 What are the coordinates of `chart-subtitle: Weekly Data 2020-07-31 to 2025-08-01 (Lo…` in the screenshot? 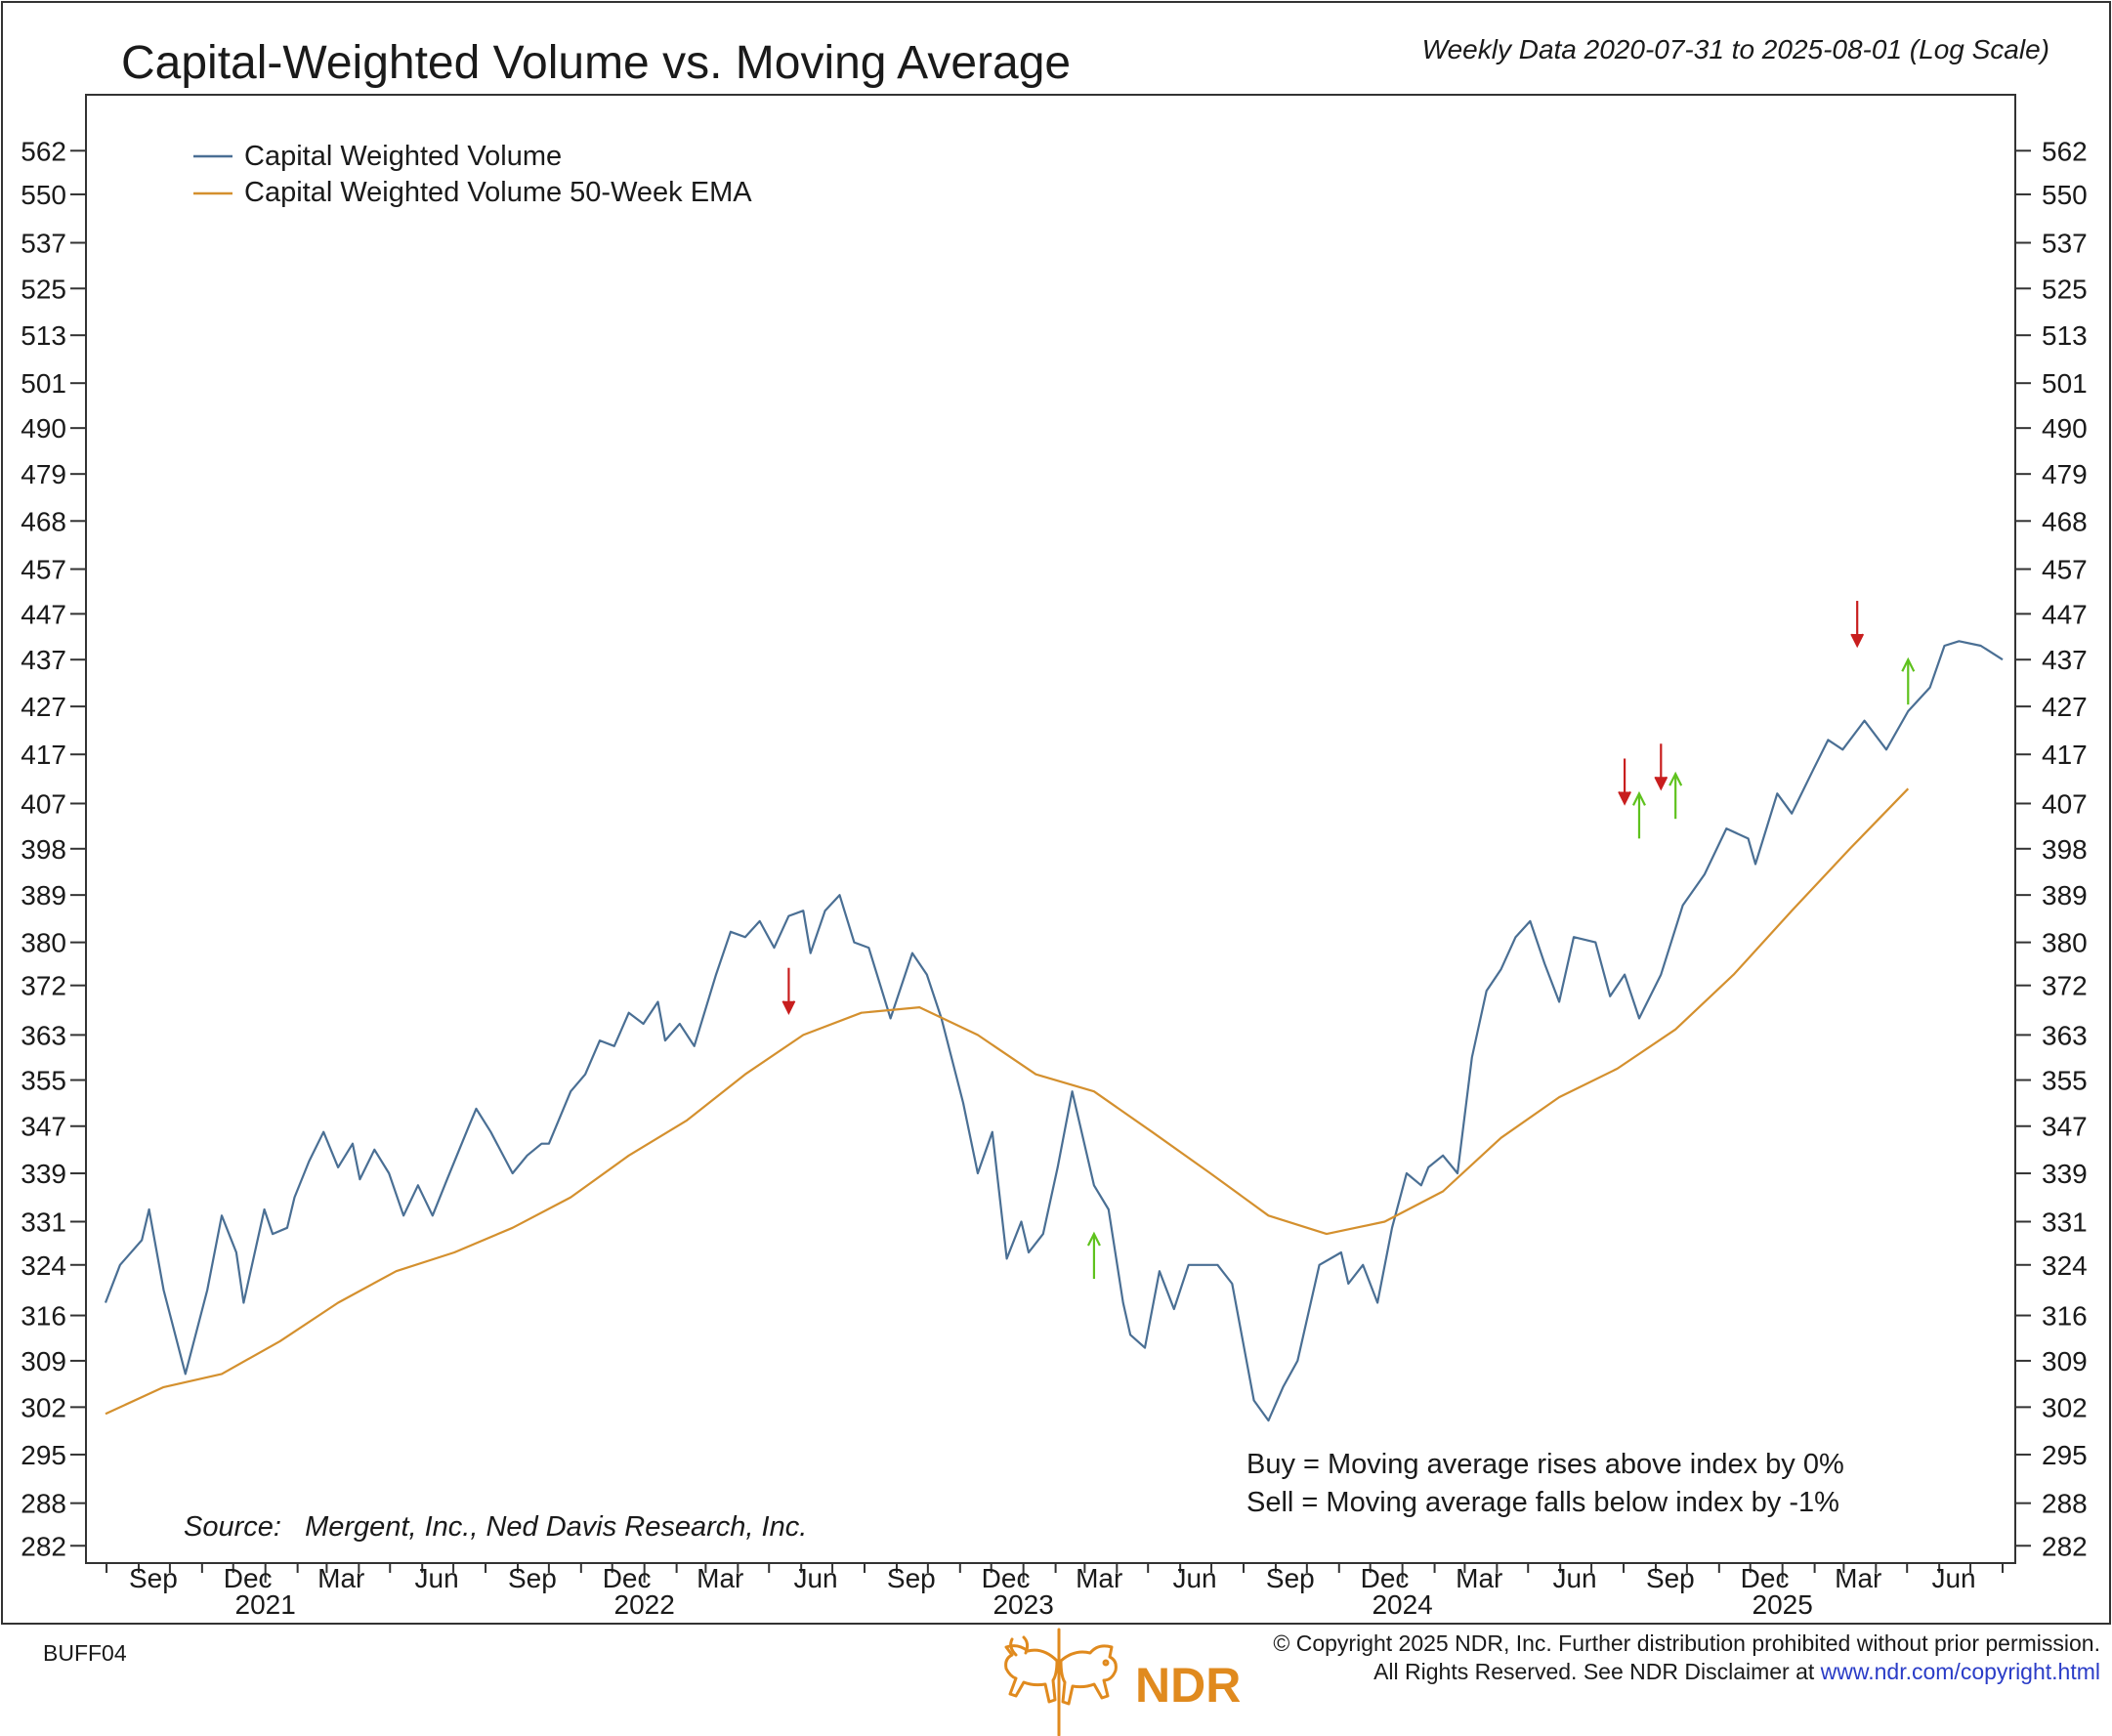 It's located at (1735, 49).